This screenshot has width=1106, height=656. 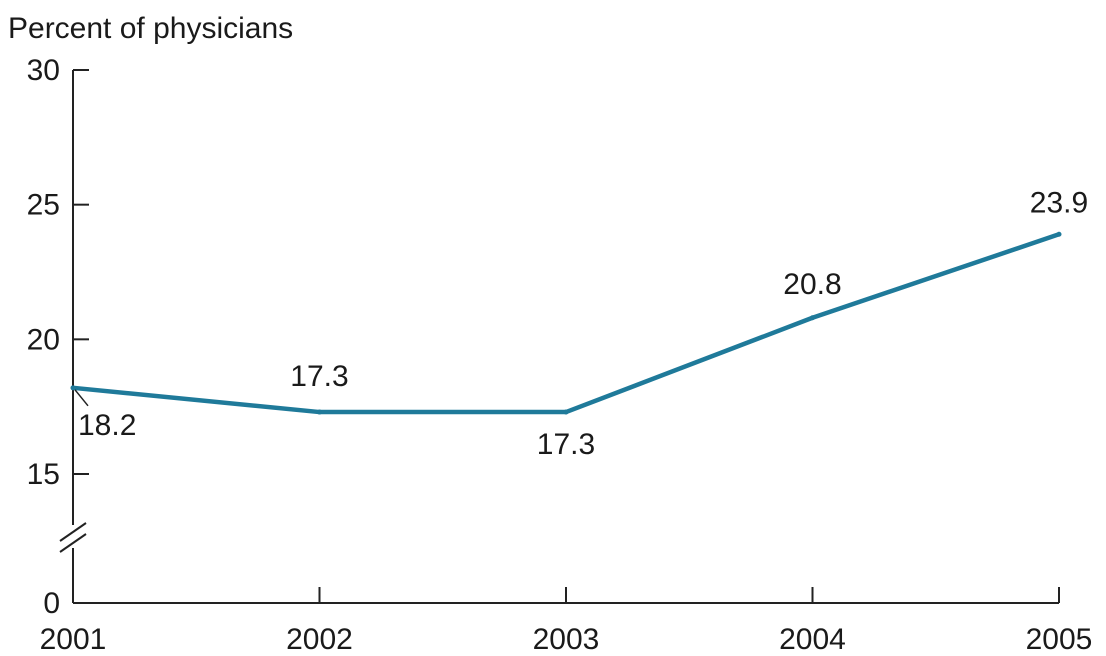 What do you see at coordinates (566, 621) in the screenshot?
I see `x-axis-ticks: 2001 2002 2003 2004 2005` at bounding box center [566, 621].